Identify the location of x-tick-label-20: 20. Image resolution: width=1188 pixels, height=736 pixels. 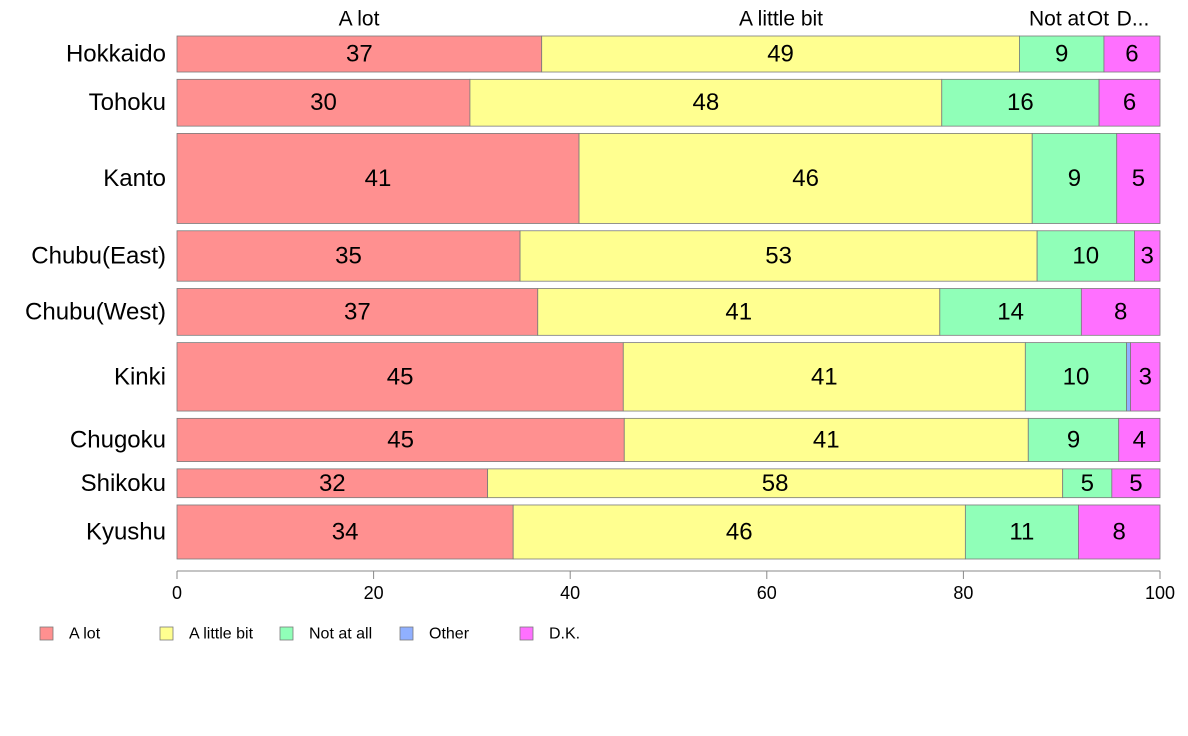
(374, 593).